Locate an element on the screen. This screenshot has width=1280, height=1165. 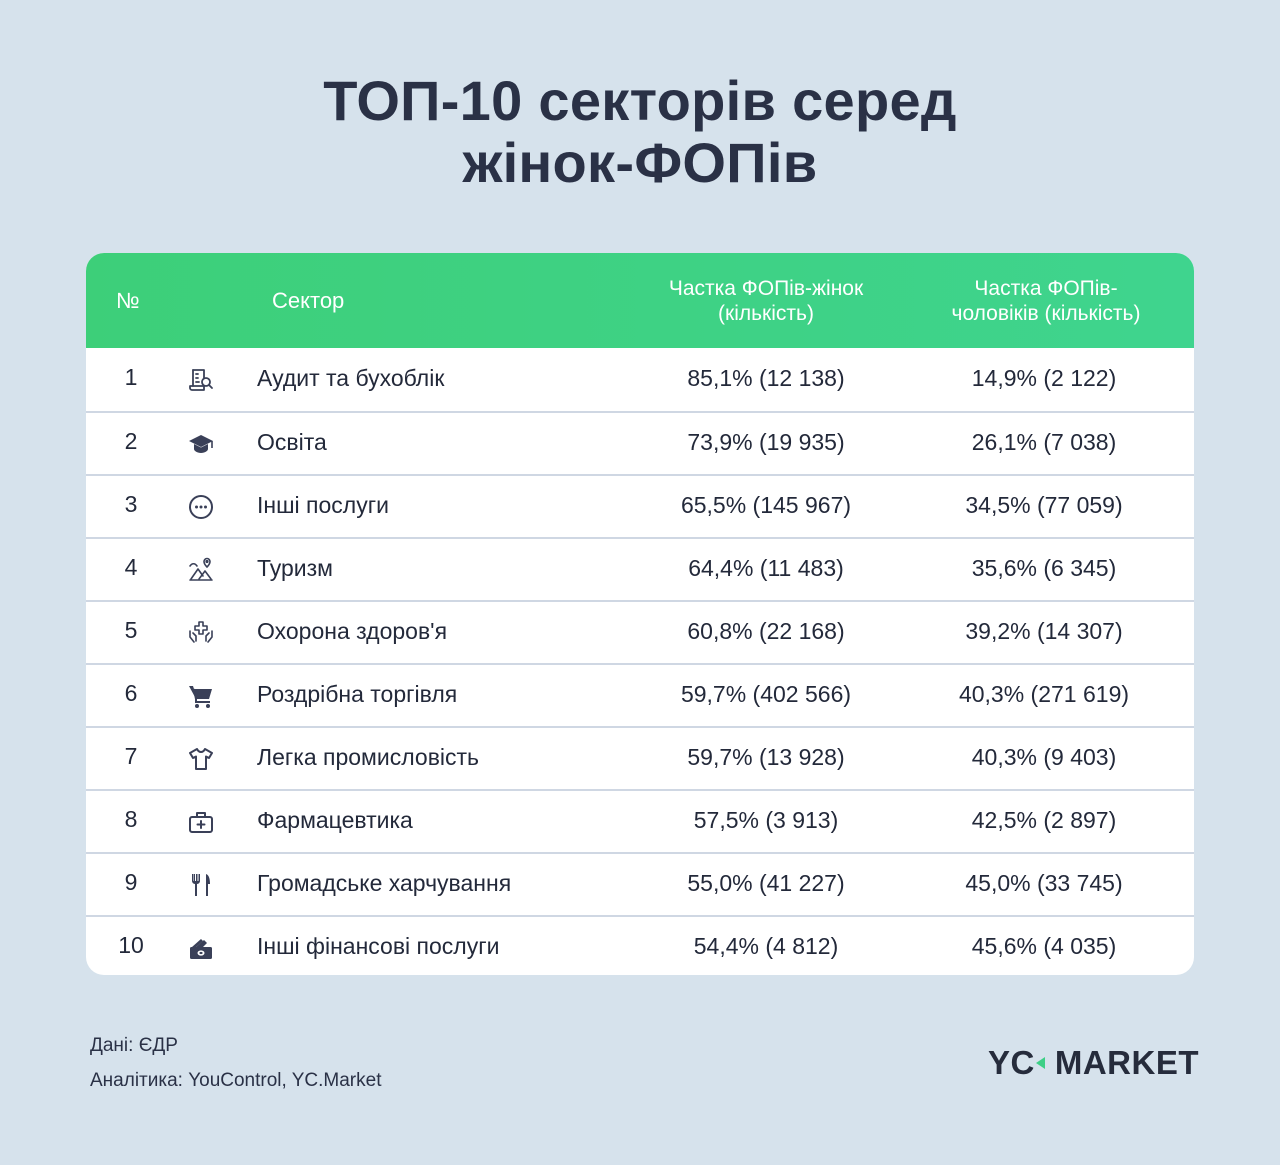
sector-name: Легка промисловість is located at coordinates (368, 757).